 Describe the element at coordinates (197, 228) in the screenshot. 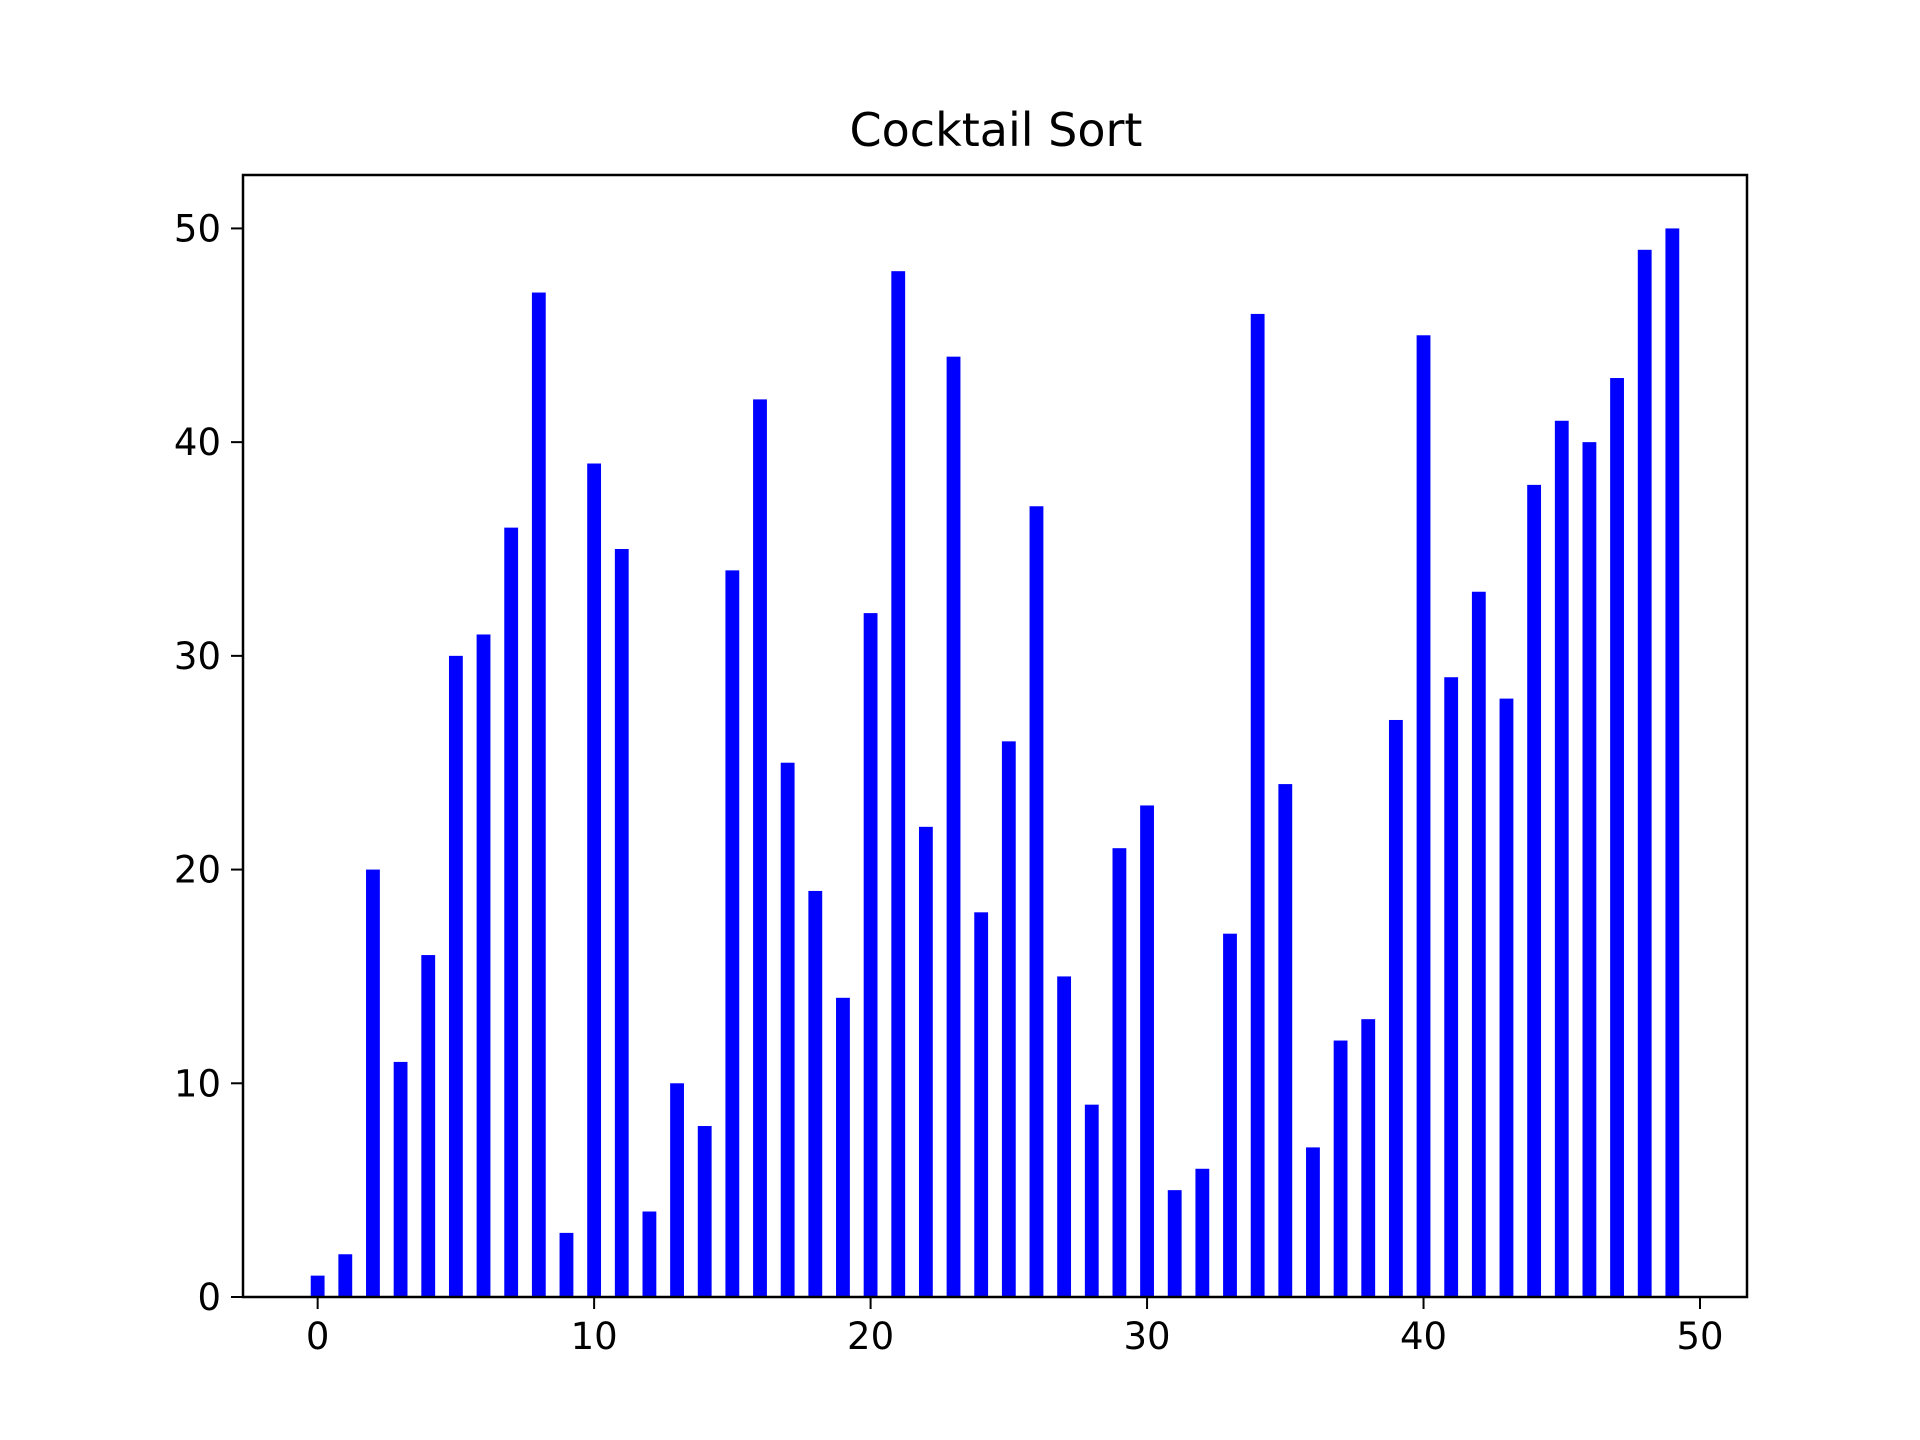

I see `y-tick-label: 50` at that location.